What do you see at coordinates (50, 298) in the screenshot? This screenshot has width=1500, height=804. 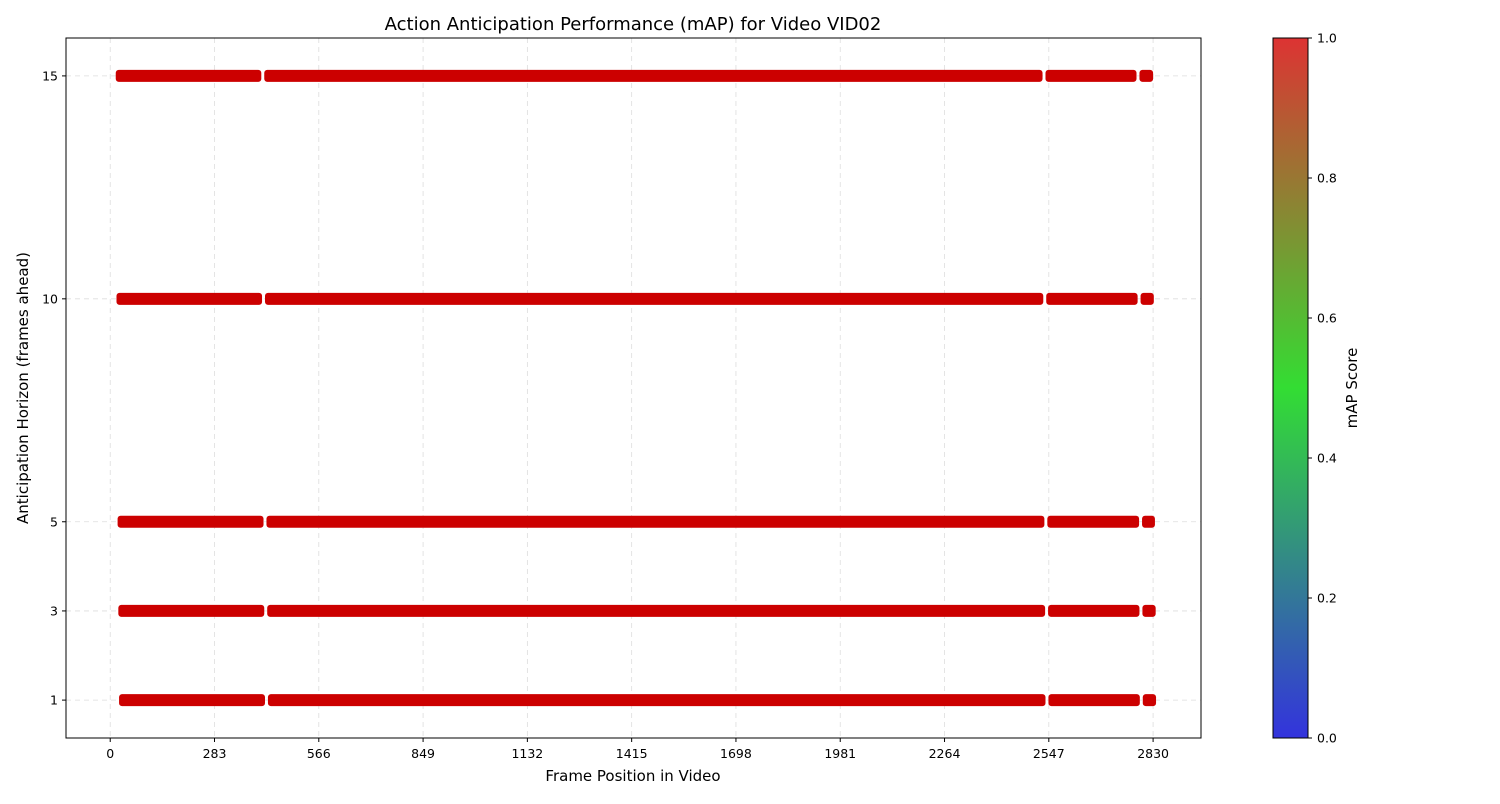 I see `y-tick-label: 10` at bounding box center [50, 298].